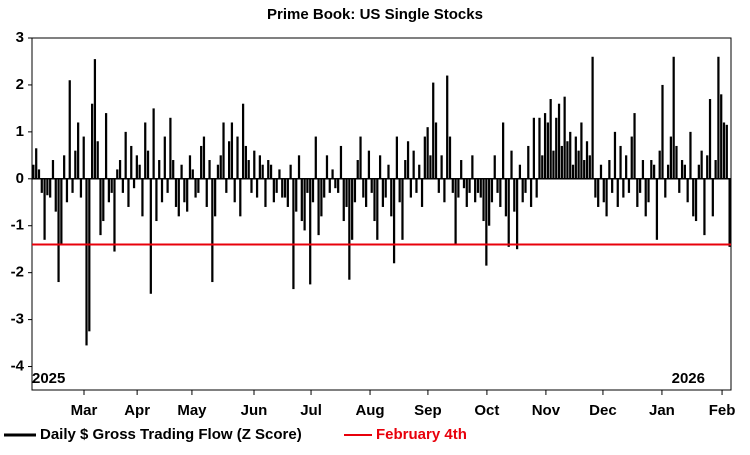 This screenshot has height=455, width=750. Describe the element at coordinates (84, 410) in the screenshot. I see `x-tick-label: Mar` at that location.